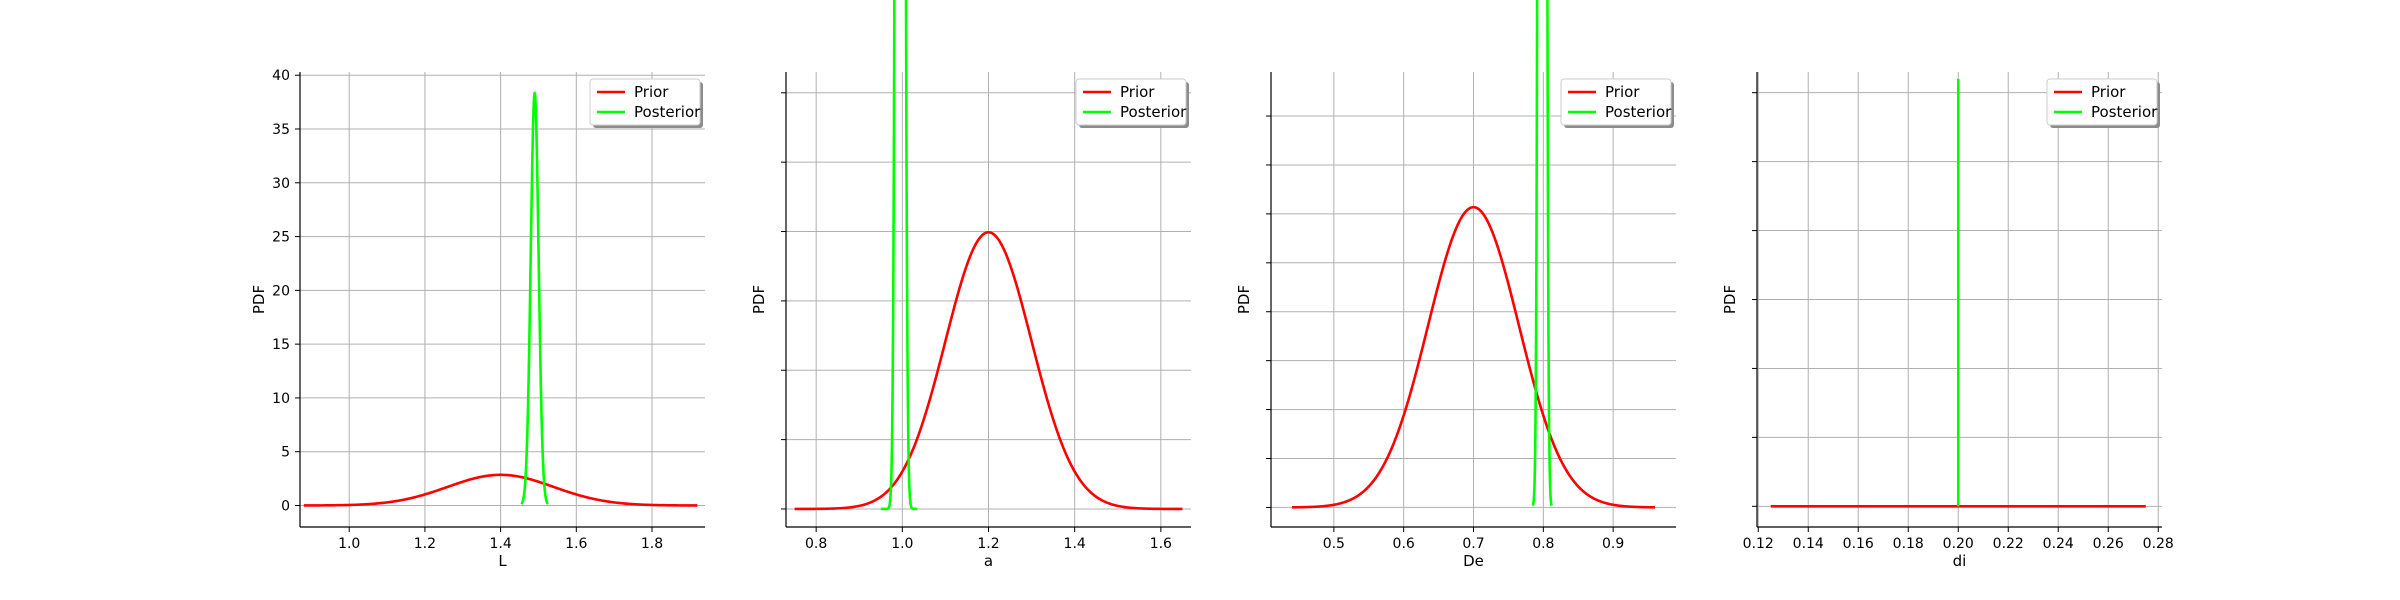  I want to click on x-tick-label: 0.7, so click(1473, 544).